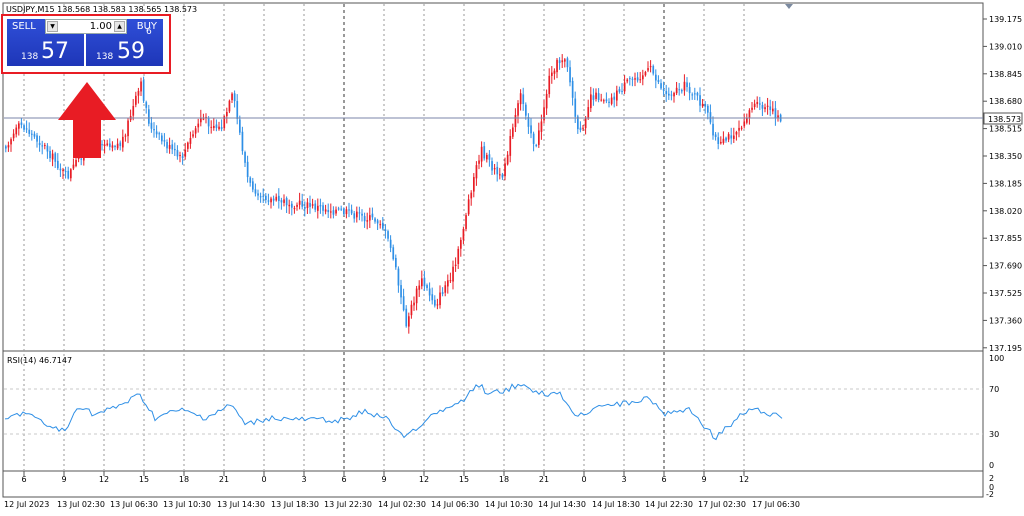 This screenshot has height=516, width=1024. What do you see at coordinates (39, 360) in the screenshot?
I see `rsi-label: RSI(14) 46.7147` at bounding box center [39, 360].